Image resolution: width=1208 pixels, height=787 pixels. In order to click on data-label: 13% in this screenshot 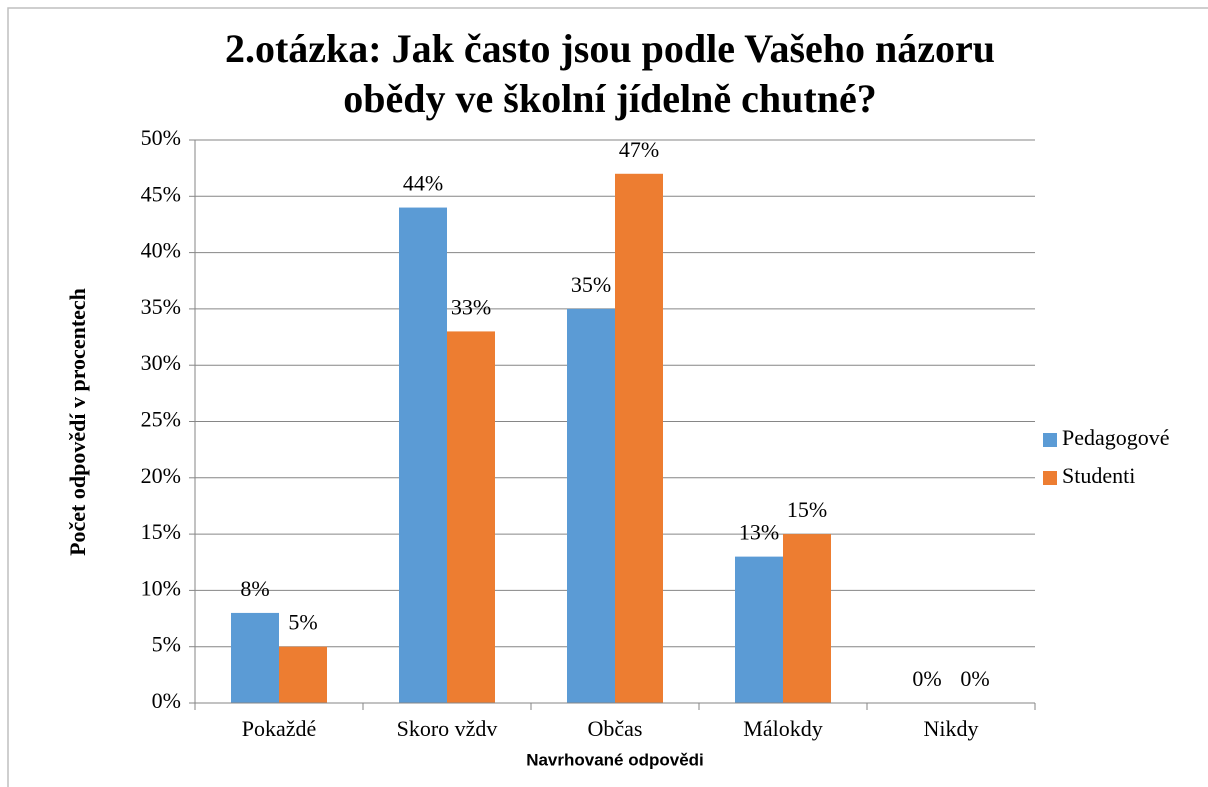, I will do `click(759, 532)`.